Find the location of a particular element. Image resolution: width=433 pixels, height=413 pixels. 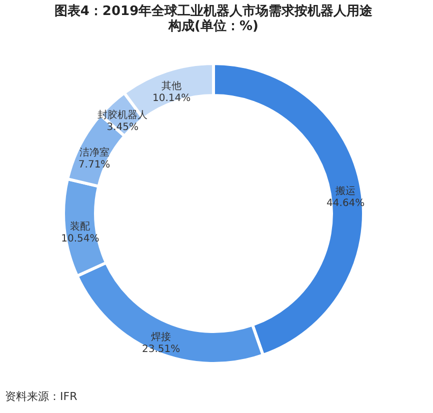

slice-label: 焊接 is located at coordinates (161, 336).